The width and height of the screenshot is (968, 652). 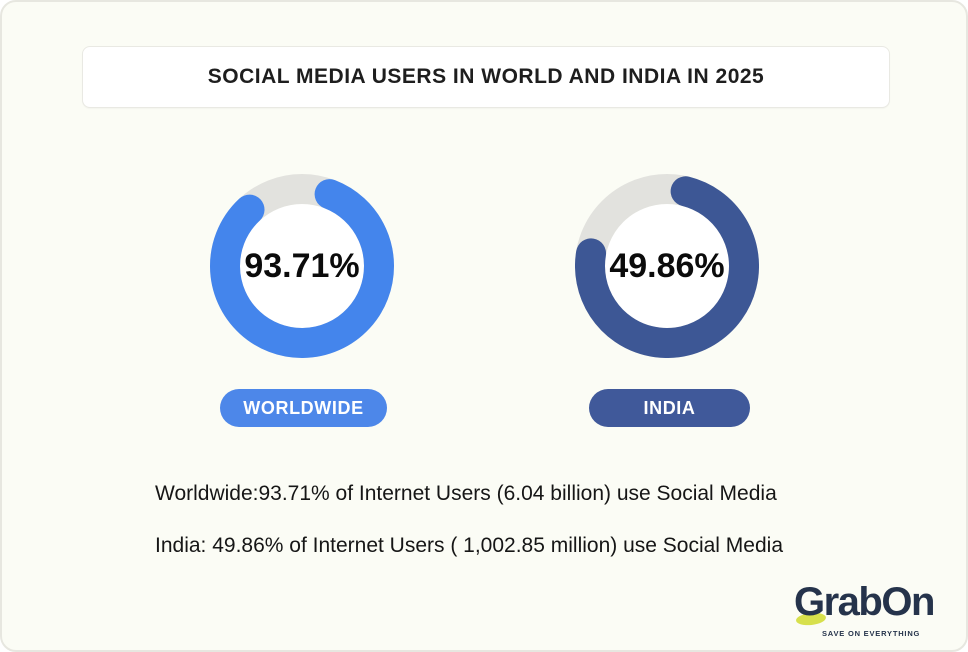 I want to click on donut-svg-worldwide, so click(x=302, y=266).